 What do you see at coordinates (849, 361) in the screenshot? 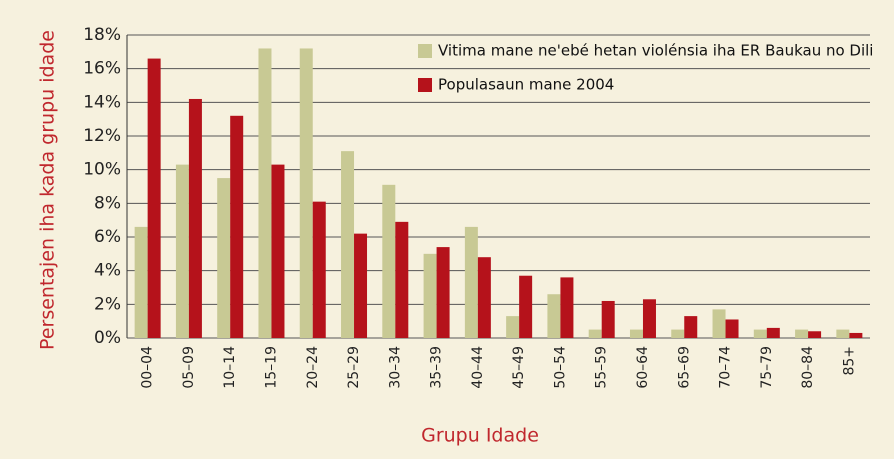
I see `x-tick-label: 85+` at bounding box center [849, 361].